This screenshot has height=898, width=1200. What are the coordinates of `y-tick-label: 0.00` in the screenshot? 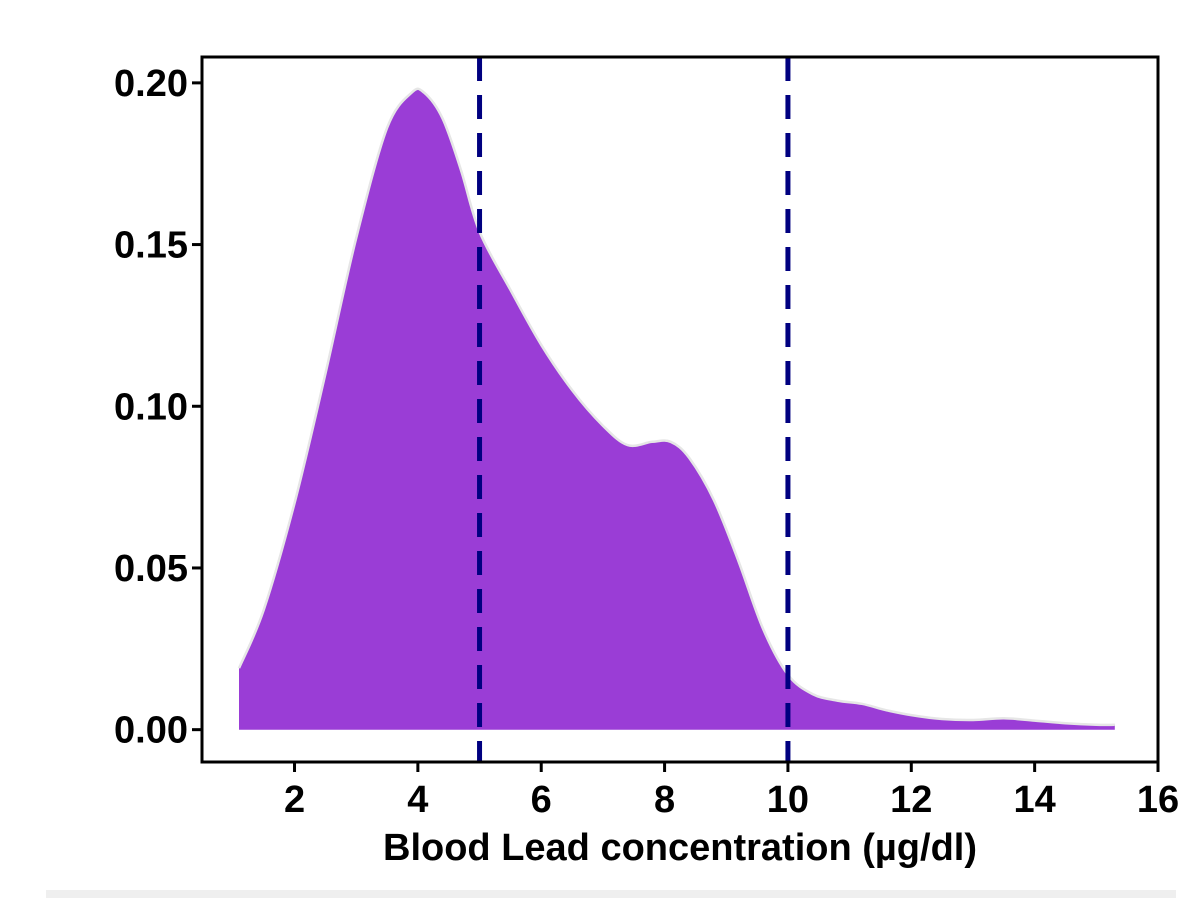 It's located at (151, 731).